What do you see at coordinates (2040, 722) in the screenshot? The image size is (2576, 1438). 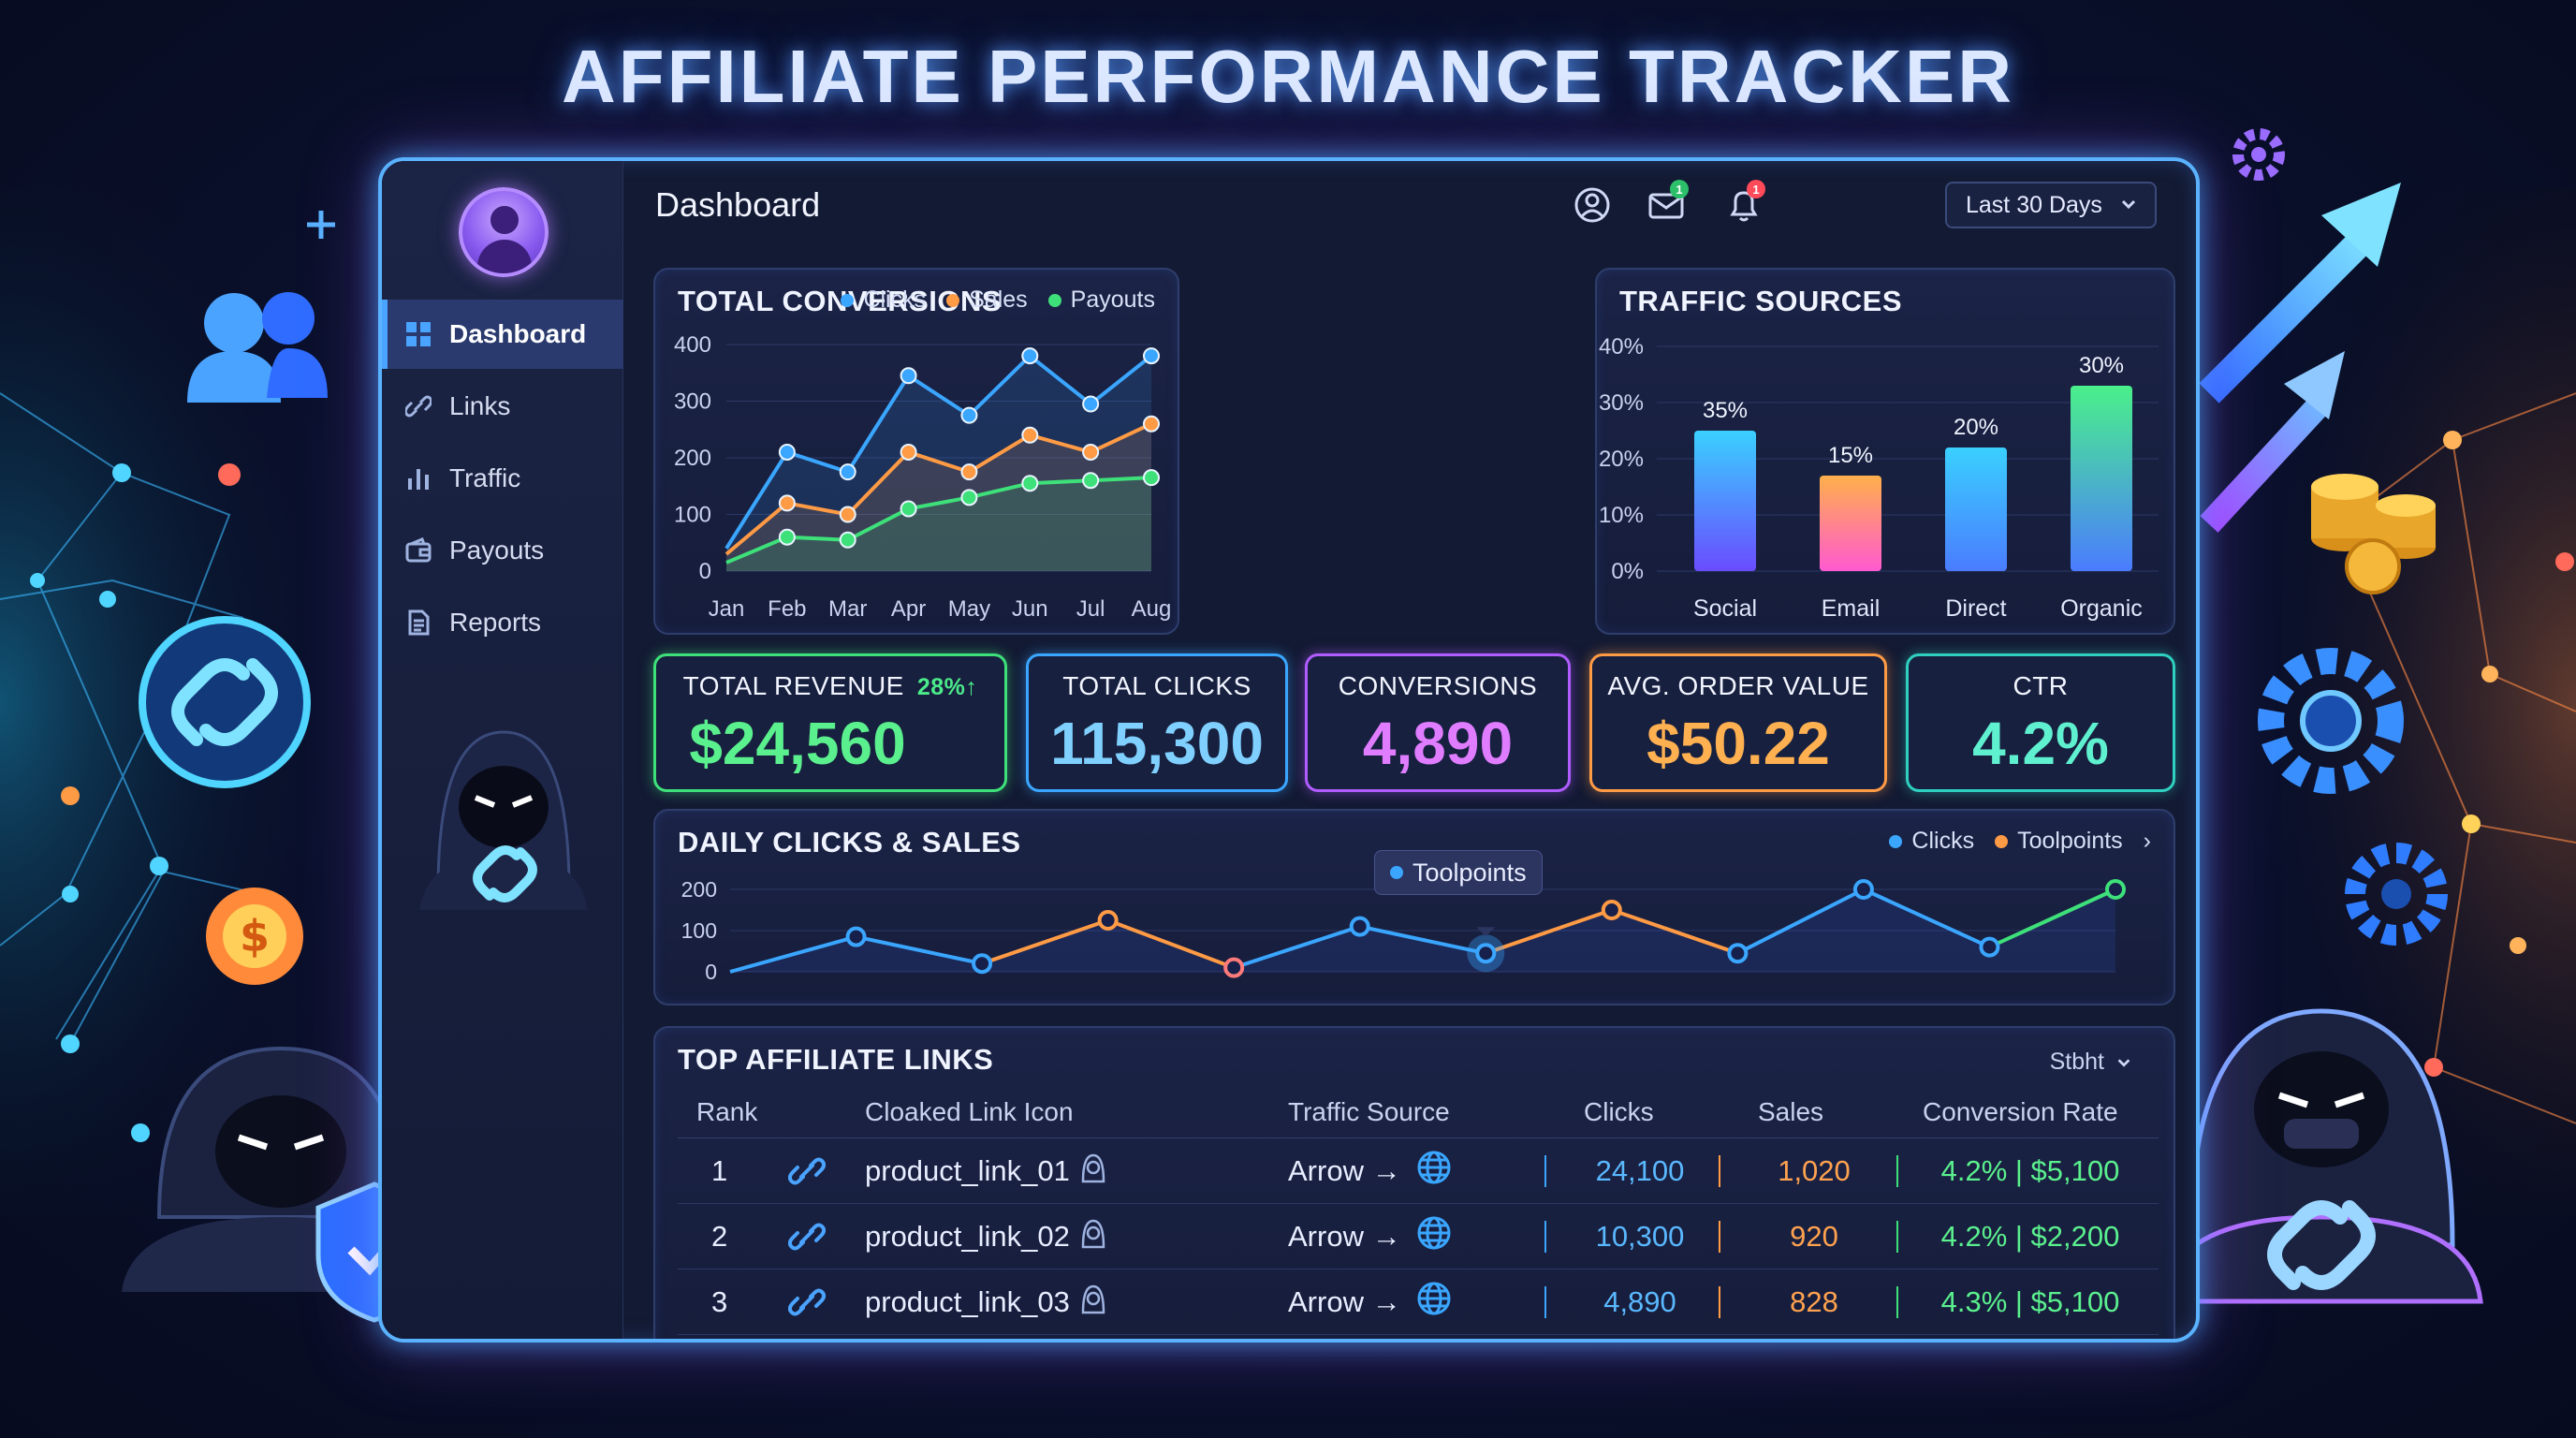 I see `kpi-ctr: CTR 4.2%` at bounding box center [2040, 722].